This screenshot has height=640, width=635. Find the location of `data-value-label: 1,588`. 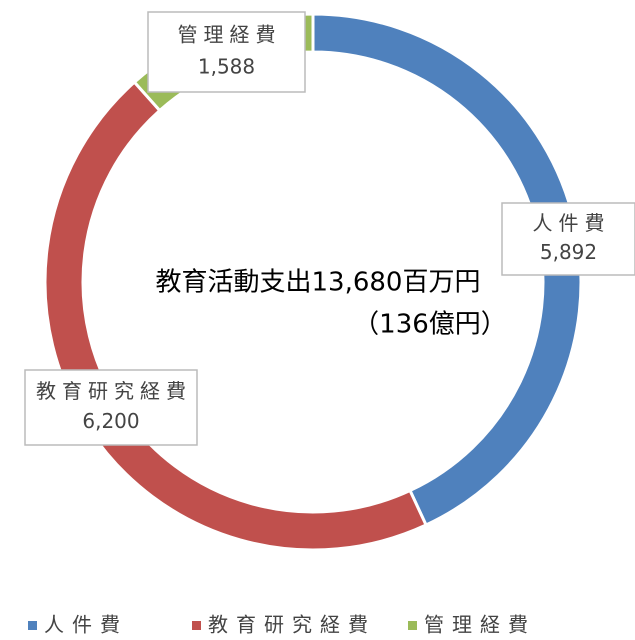

data-value-label: 1,588 is located at coordinates (226, 67).